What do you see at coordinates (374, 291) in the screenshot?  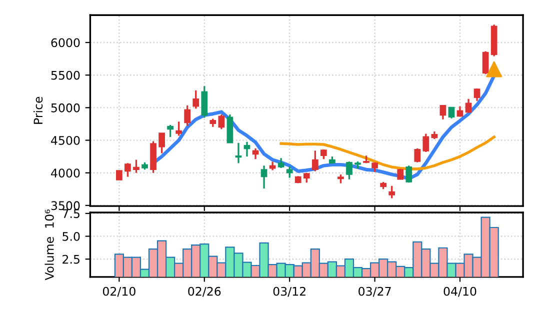 I see `x-tick-label: 03/27` at bounding box center [374, 291].